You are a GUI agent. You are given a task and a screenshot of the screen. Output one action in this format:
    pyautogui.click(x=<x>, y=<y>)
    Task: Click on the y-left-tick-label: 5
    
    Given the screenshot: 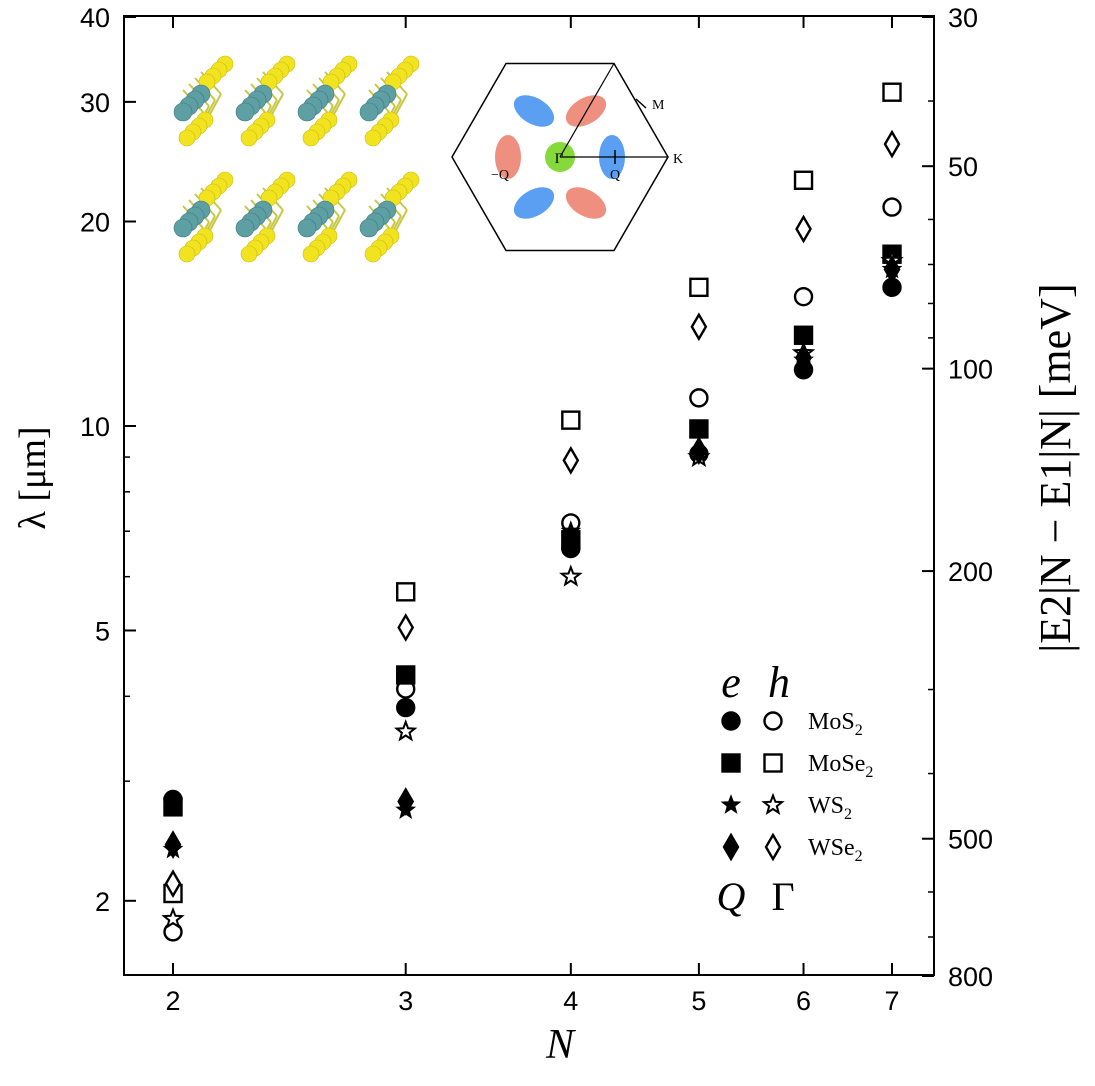 What is the action you would take?
    pyautogui.click(x=102, y=631)
    